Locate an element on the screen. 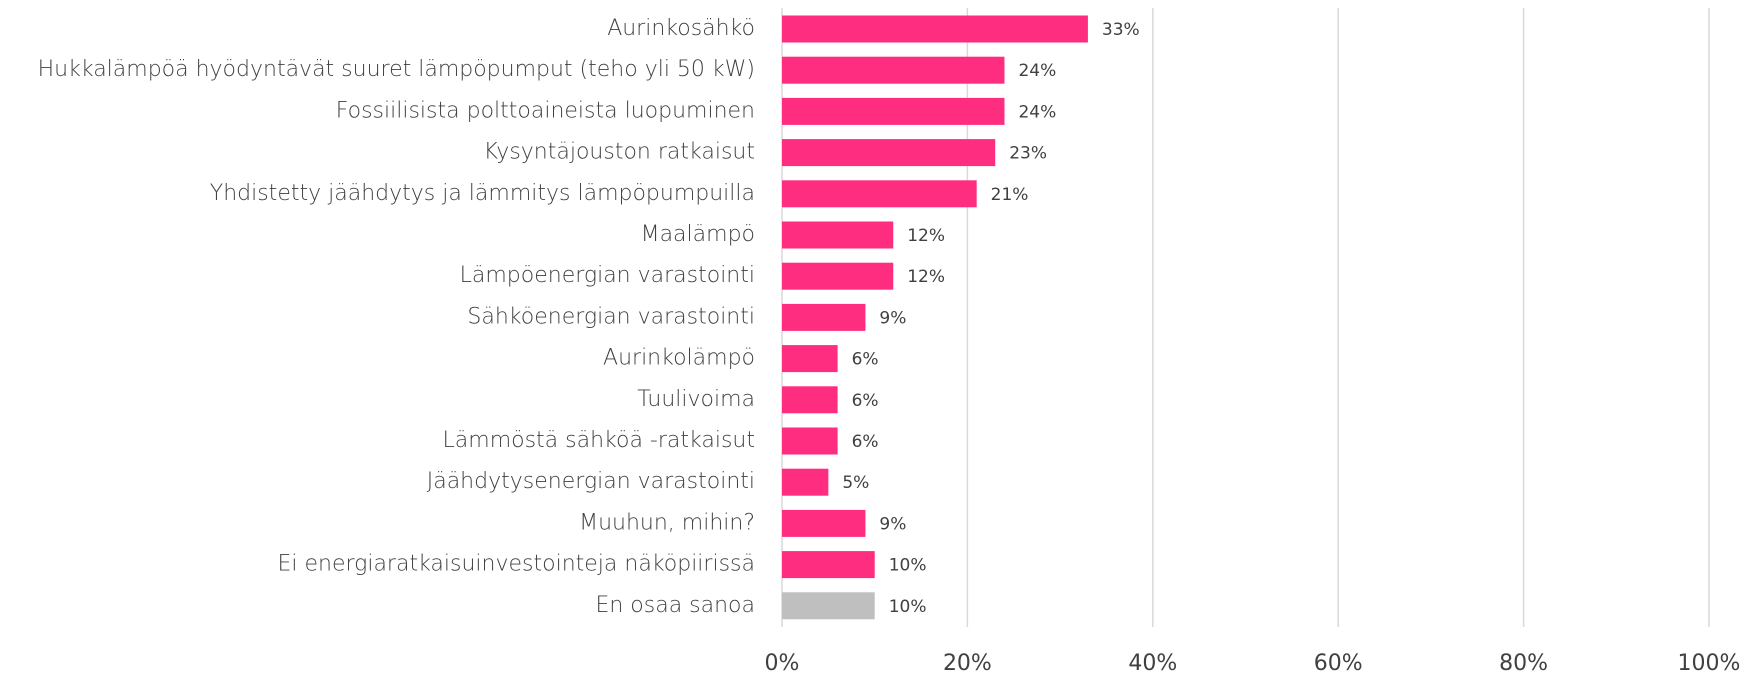  category-label: Jäähdytysenergian varastointi is located at coordinates (591, 481).